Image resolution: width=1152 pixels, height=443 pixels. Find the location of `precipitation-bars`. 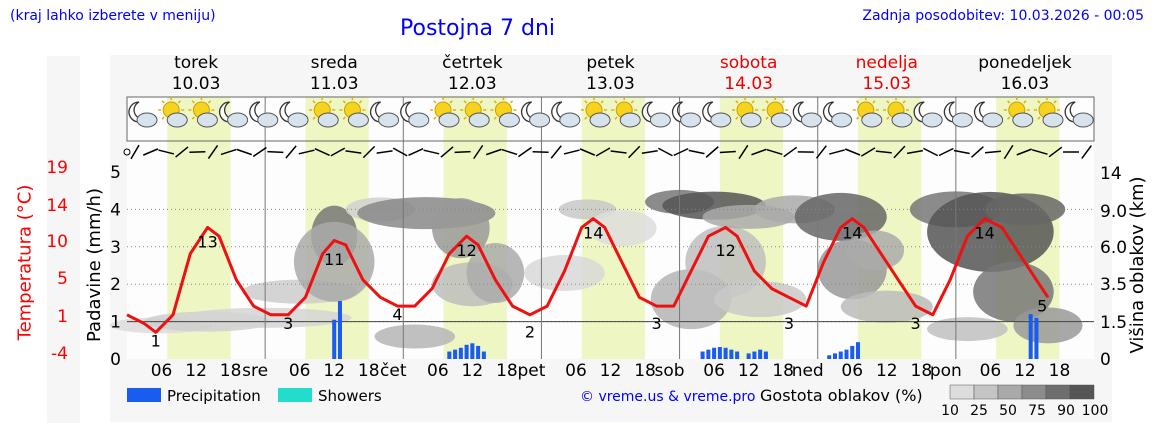

precipitation-bars is located at coordinates (685, 330).